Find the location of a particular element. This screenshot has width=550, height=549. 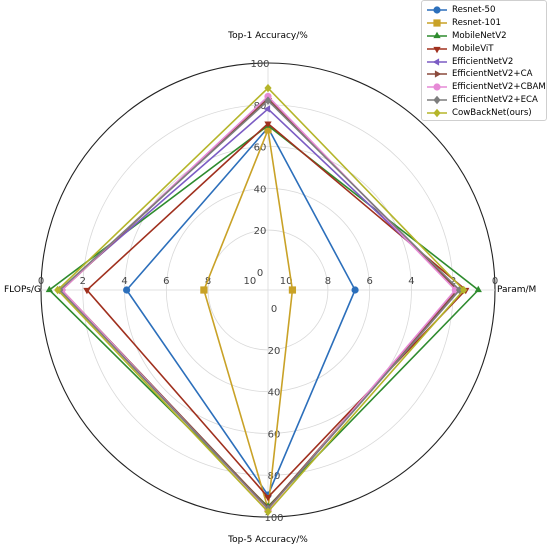

legend-item: EfficientNetV2+CBAM is located at coordinates (486, 87).